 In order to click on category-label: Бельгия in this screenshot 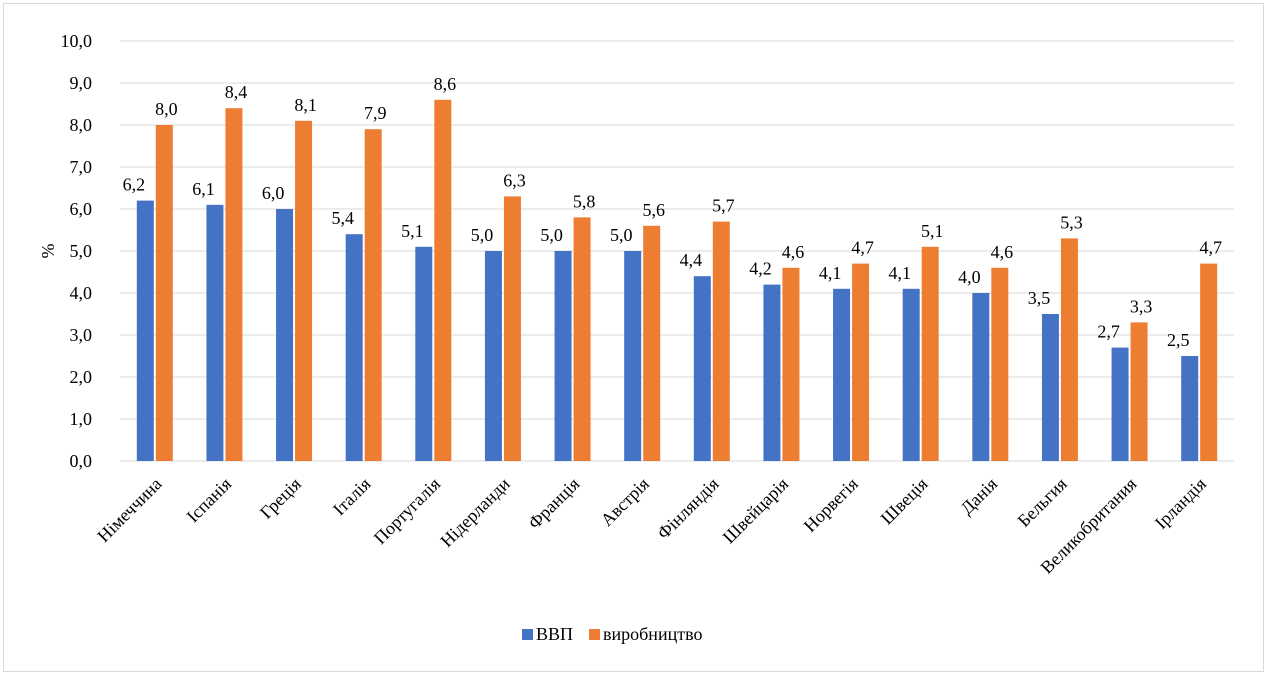, I will do `click(1042, 502)`.